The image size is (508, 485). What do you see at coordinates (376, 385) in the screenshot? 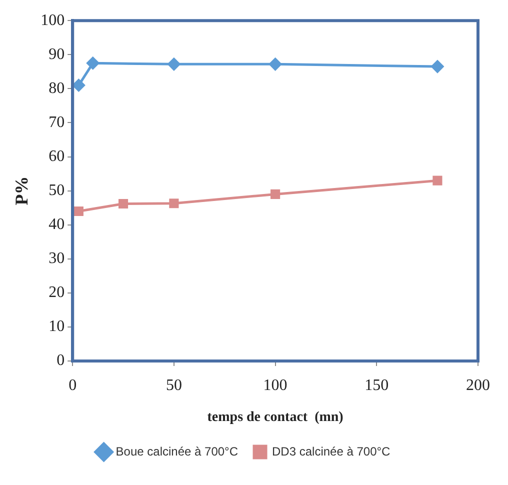
I see `x-tick-label: 150` at bounding box center [376, 385].